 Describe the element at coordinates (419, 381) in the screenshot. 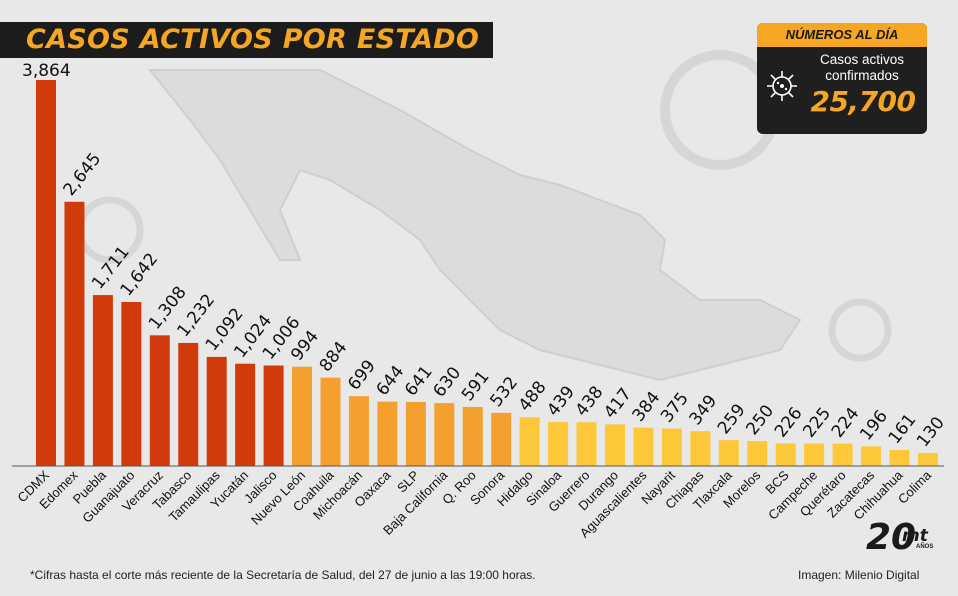

I see `value-label-13: 641` at that location.